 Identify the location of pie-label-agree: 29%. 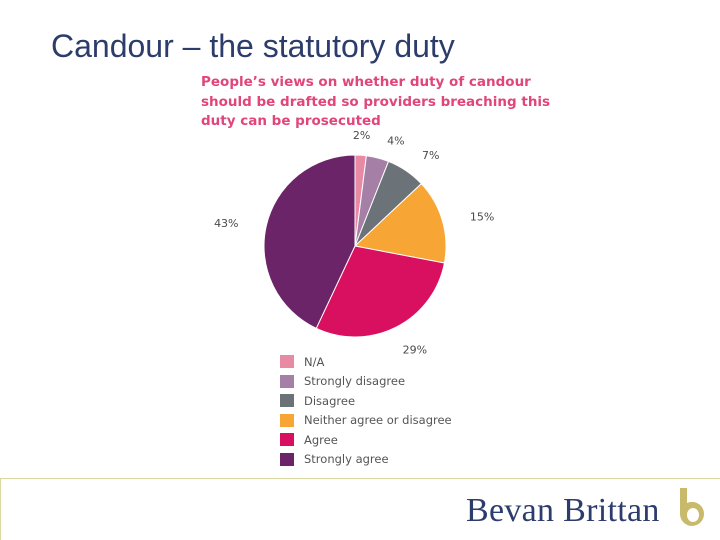
(415, 350).